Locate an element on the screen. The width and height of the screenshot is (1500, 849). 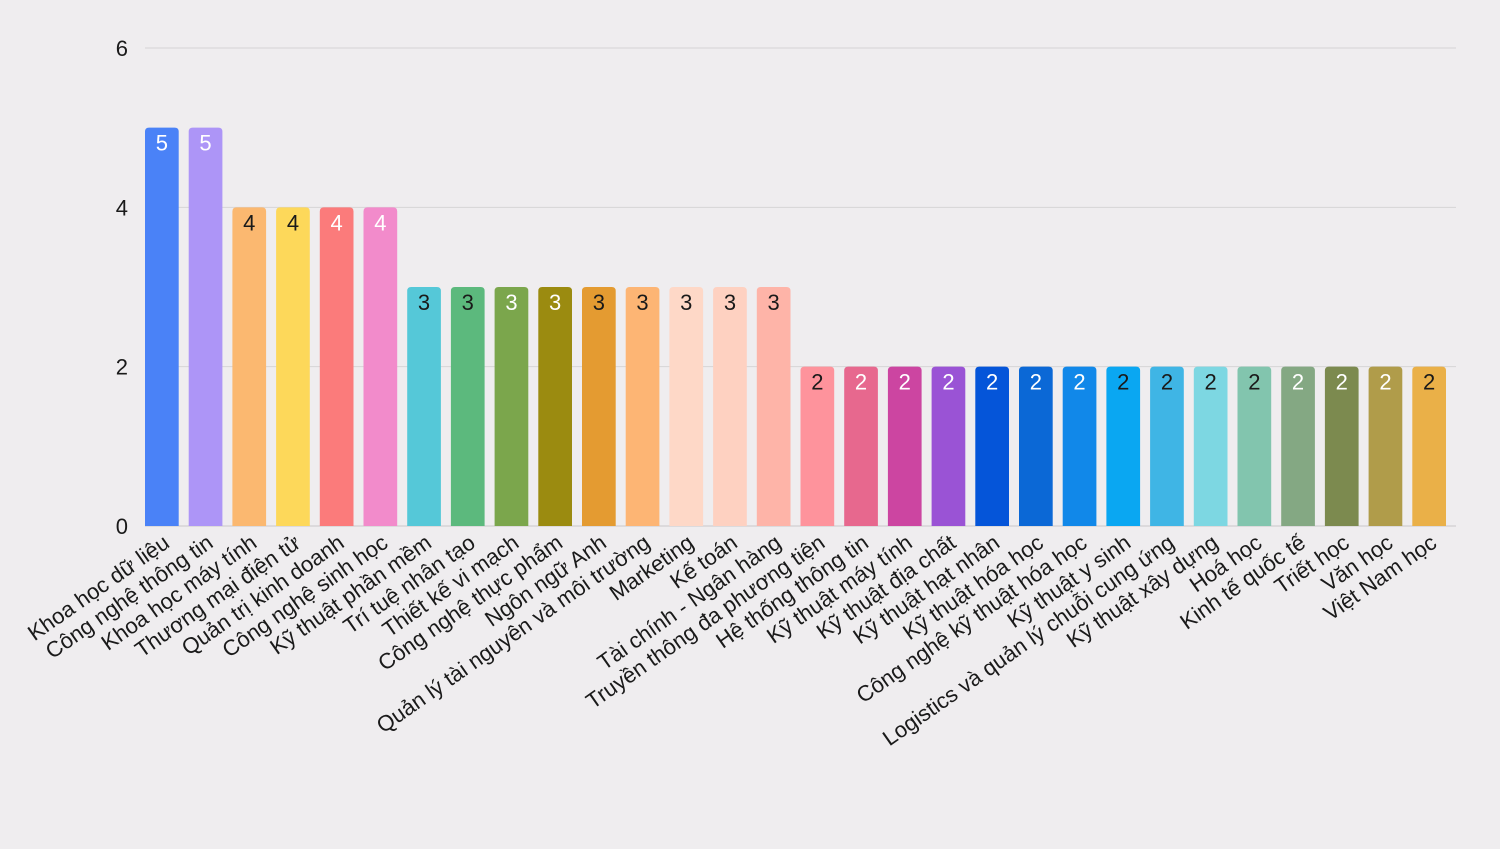
y-axis-ticks: 0 2 4 6 is located at coordinates (122, 287).